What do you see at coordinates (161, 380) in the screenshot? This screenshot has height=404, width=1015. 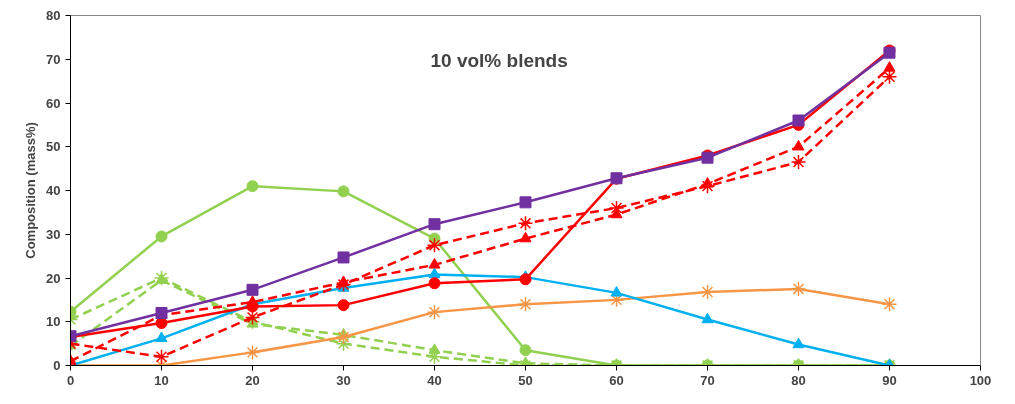 I see `x-tick-label: 10` at bounding box center [161, 380].